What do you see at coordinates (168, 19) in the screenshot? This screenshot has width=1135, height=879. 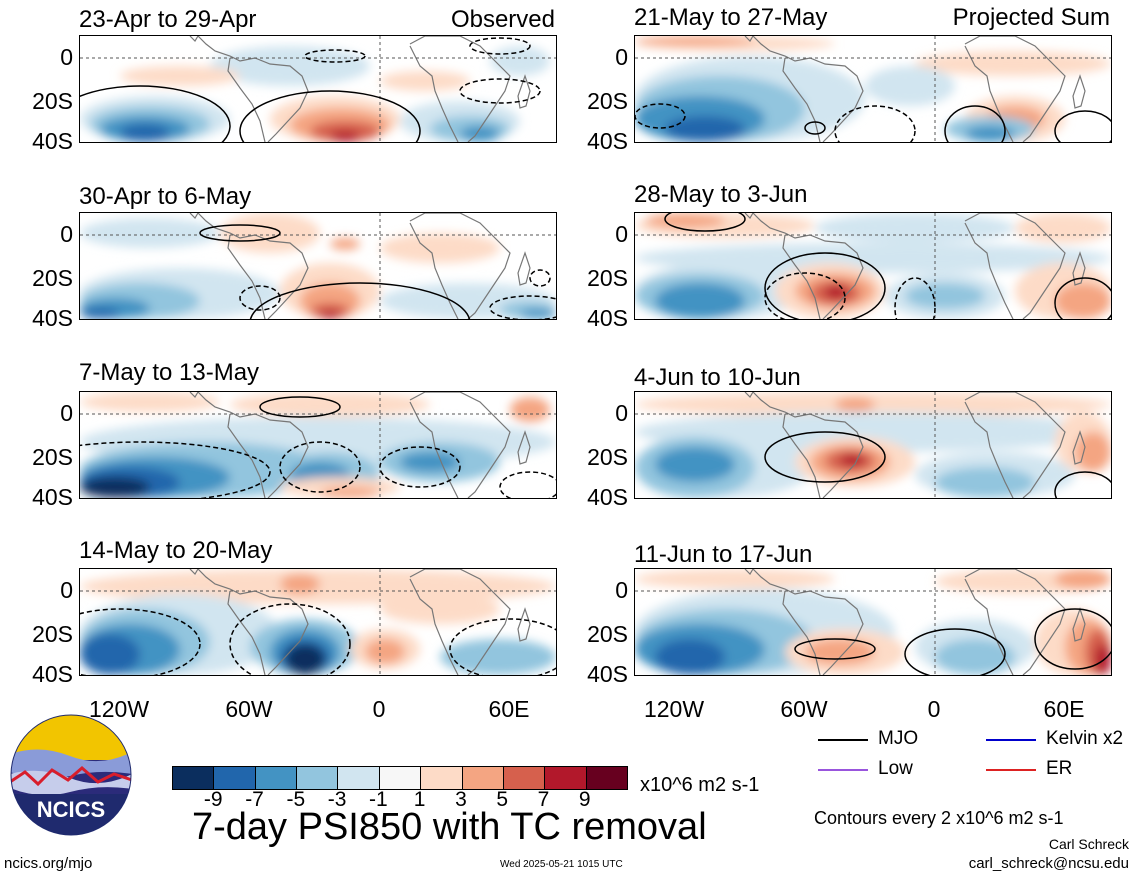 I see `panel-title: 23-Apr to 29-Apr` at bounding box center [168, 19].